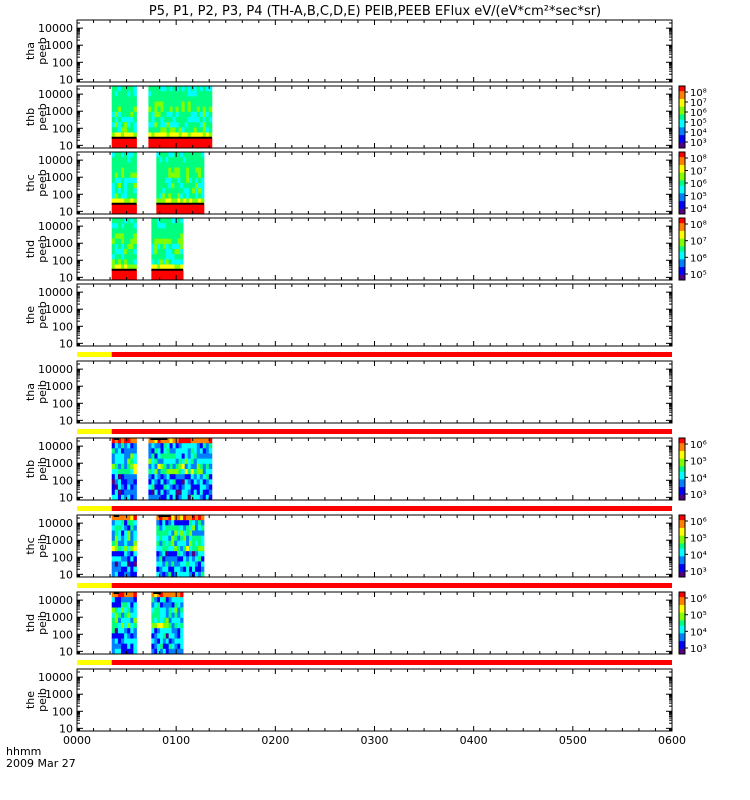  I want to click on y-tick-label: 1000, so click(59, 540).